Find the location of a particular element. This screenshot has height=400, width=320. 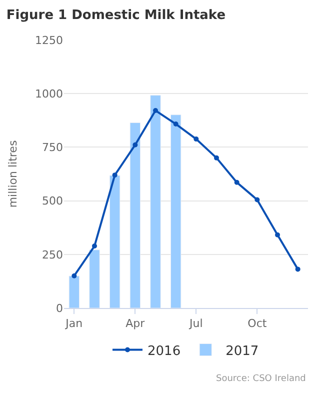

y-axis-title: million litres is located at coordinates (13, 174).